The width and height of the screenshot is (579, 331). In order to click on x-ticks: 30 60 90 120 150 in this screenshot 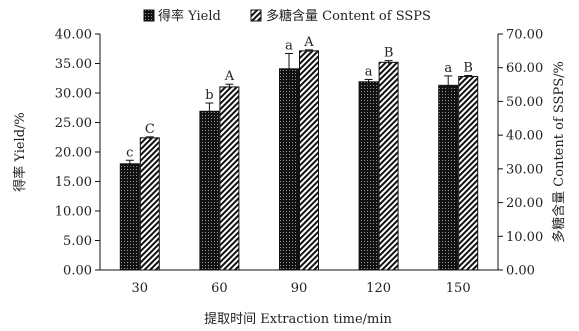, I will do `click(301, 288)`.